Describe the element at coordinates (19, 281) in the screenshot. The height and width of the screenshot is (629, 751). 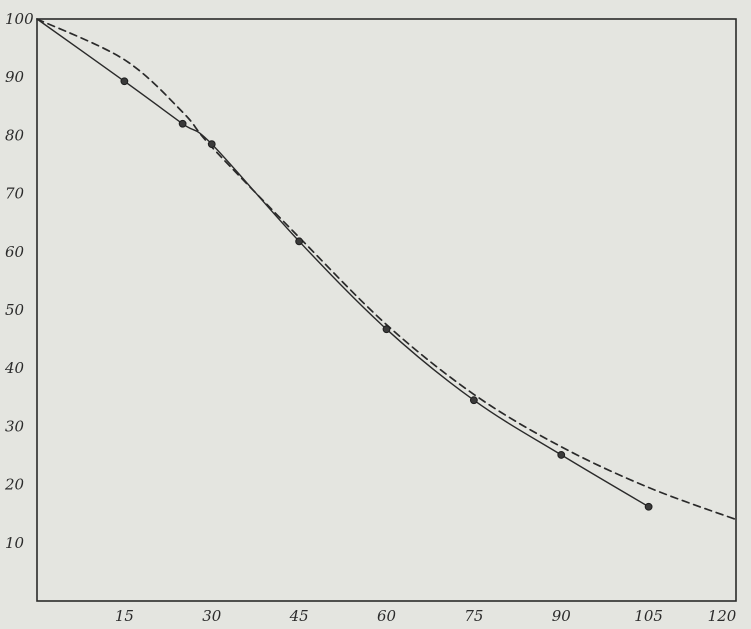
I see `y-axis-tick-labels: 10 20 30 40 50 60 70 80 90 100` at that location.